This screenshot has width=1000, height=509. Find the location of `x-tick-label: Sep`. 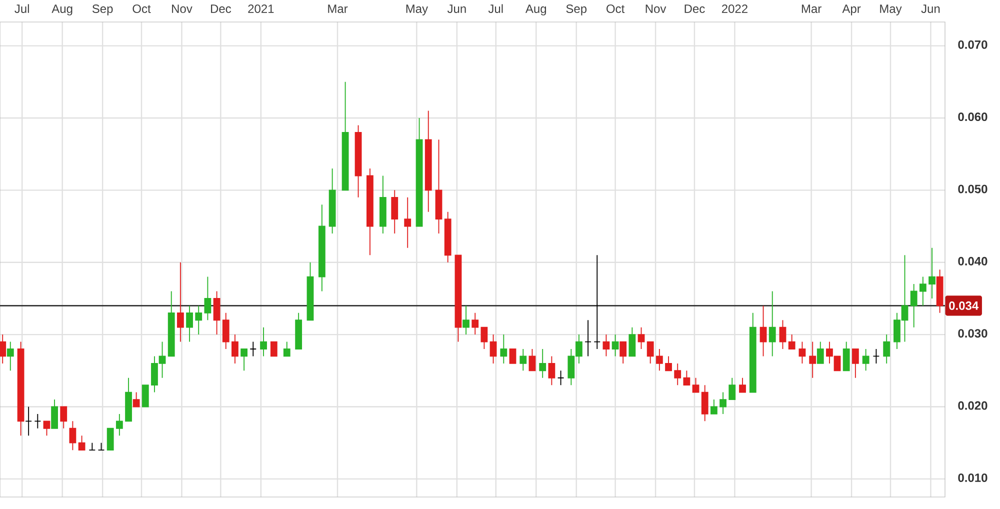

x-tick-label: Sep is located at coordinates (102, 10).